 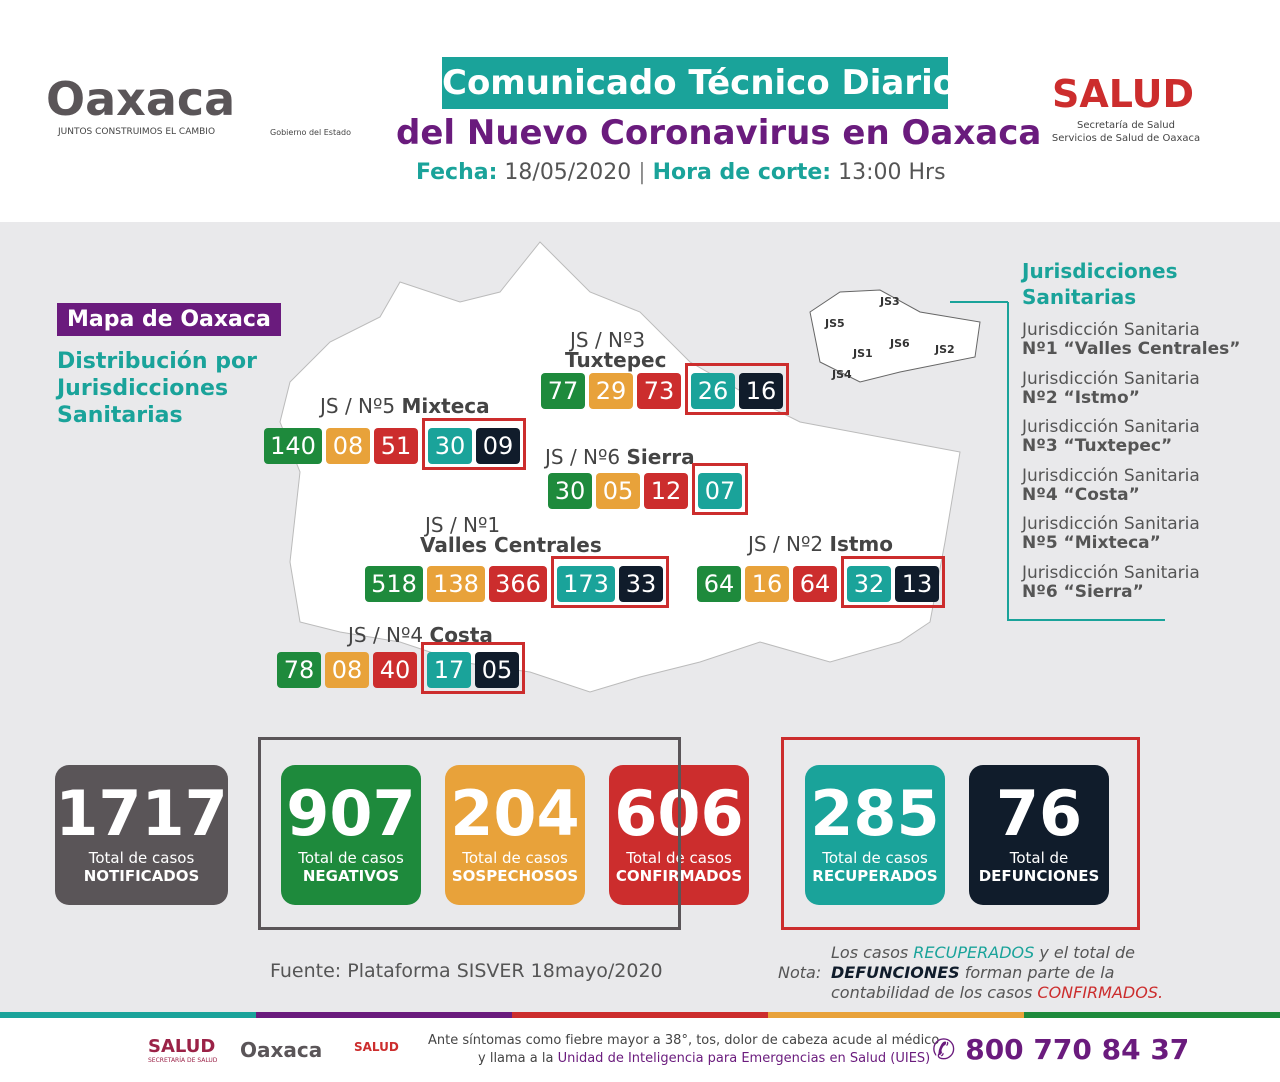 What do you see at coordinates (1081, 397) in the screenshot?
I see `legend-line: Nº2 “Istmo”` at bounding box center [1081, 397].